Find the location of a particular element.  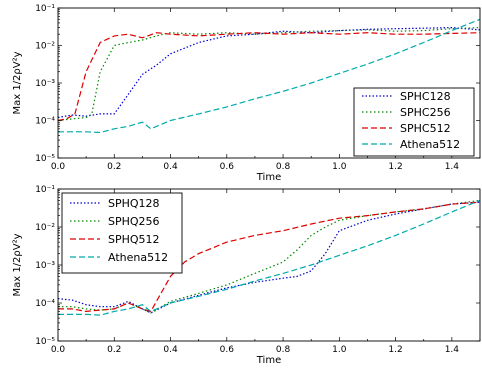

legend-label-sphq128: SPHQ128 is located at coordinates (134, 203).